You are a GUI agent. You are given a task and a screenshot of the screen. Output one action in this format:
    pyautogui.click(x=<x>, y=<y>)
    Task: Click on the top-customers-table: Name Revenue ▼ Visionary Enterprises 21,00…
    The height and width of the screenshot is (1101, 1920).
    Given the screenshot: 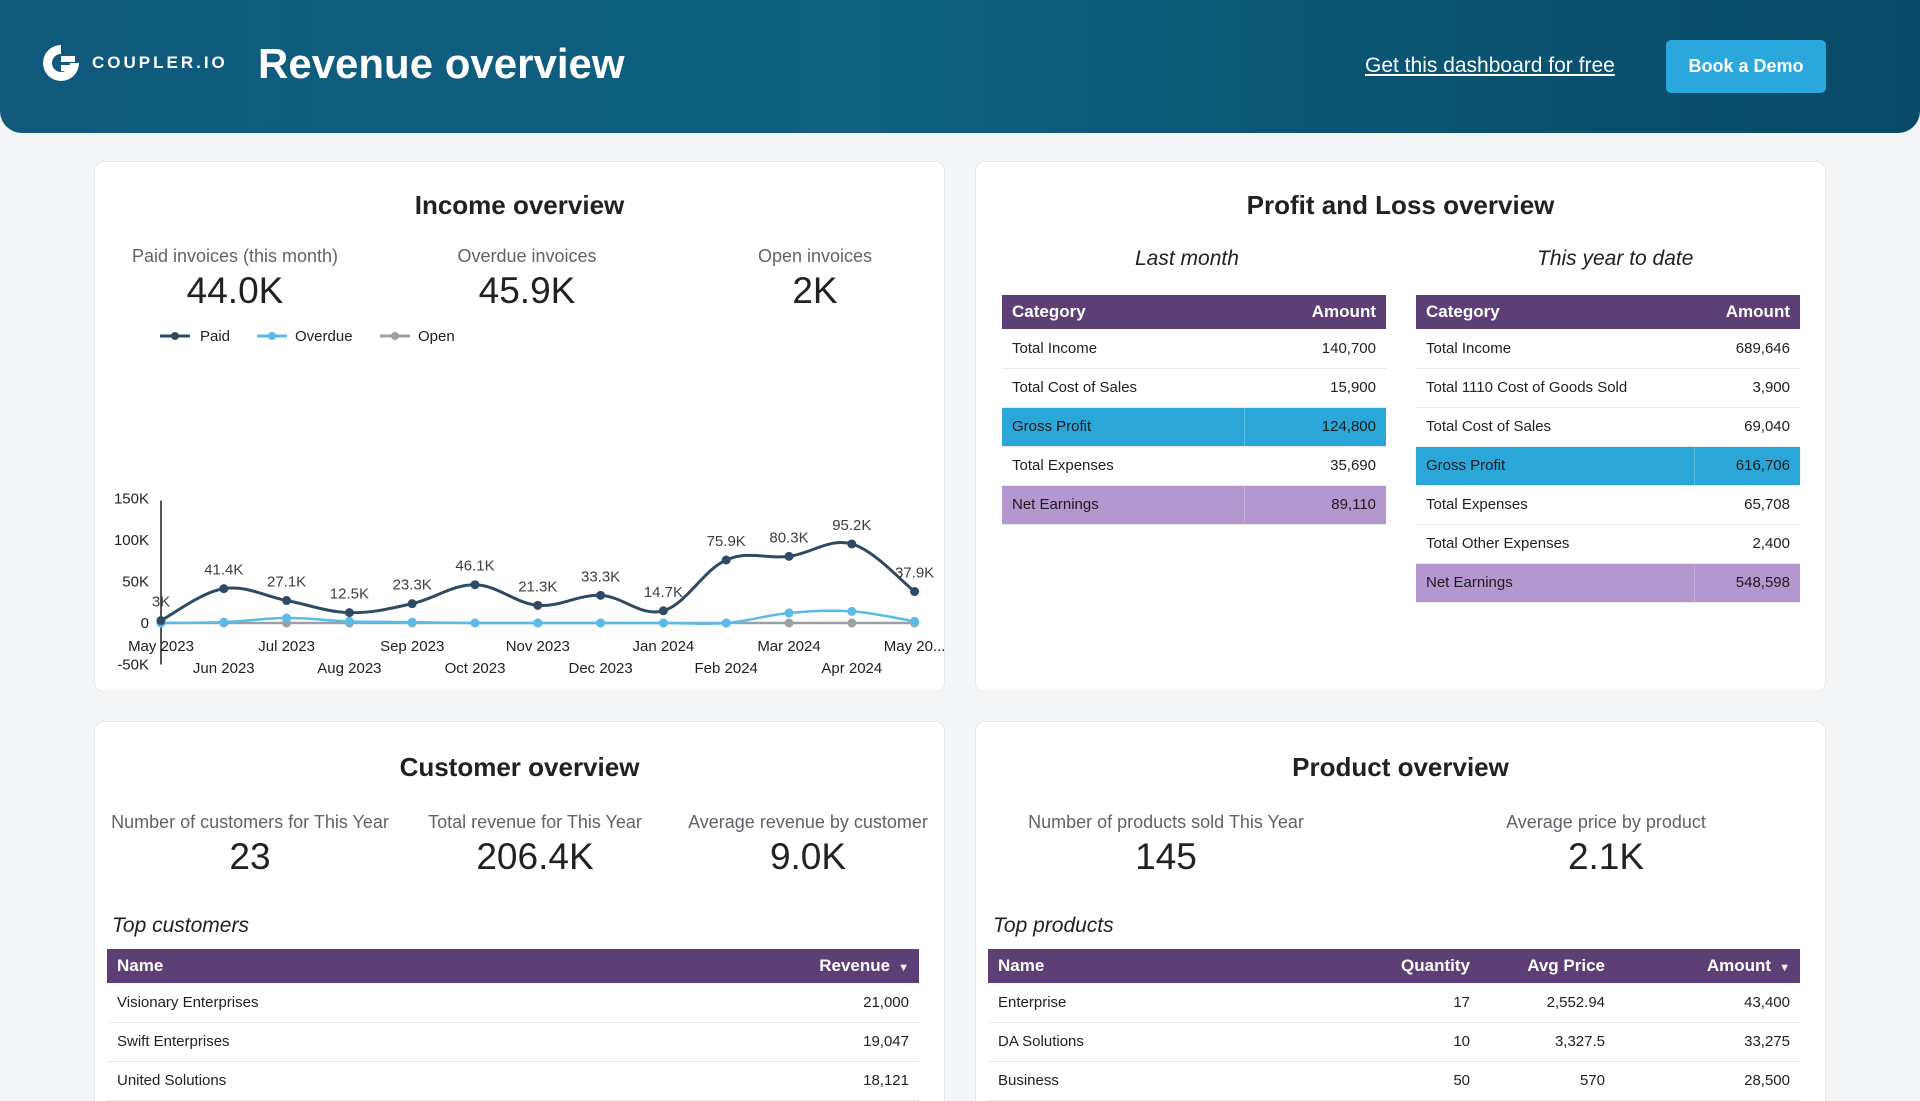 What is the action you would take?
    pyautogui.click(x=513, y=1025)
    